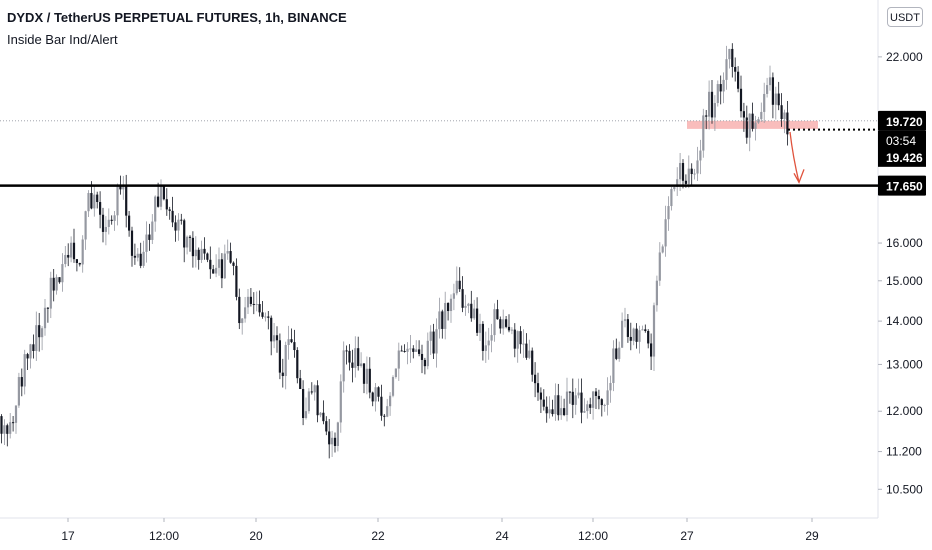 The width and height of the screenshot is (932, 550). Describe the element at coordinates (905, 17) in the screenshot. I see `currency-badge: USDT` at that location.